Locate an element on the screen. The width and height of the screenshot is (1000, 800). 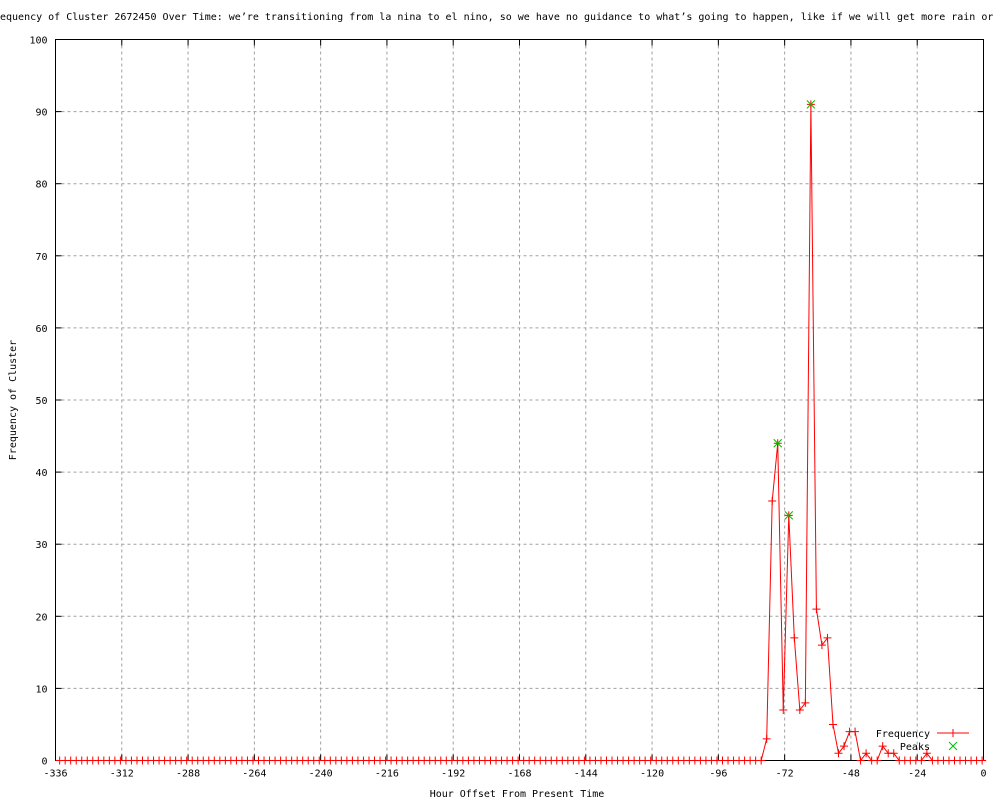
legend-label-peaks: Peaks is located at coordinates (915, 747).